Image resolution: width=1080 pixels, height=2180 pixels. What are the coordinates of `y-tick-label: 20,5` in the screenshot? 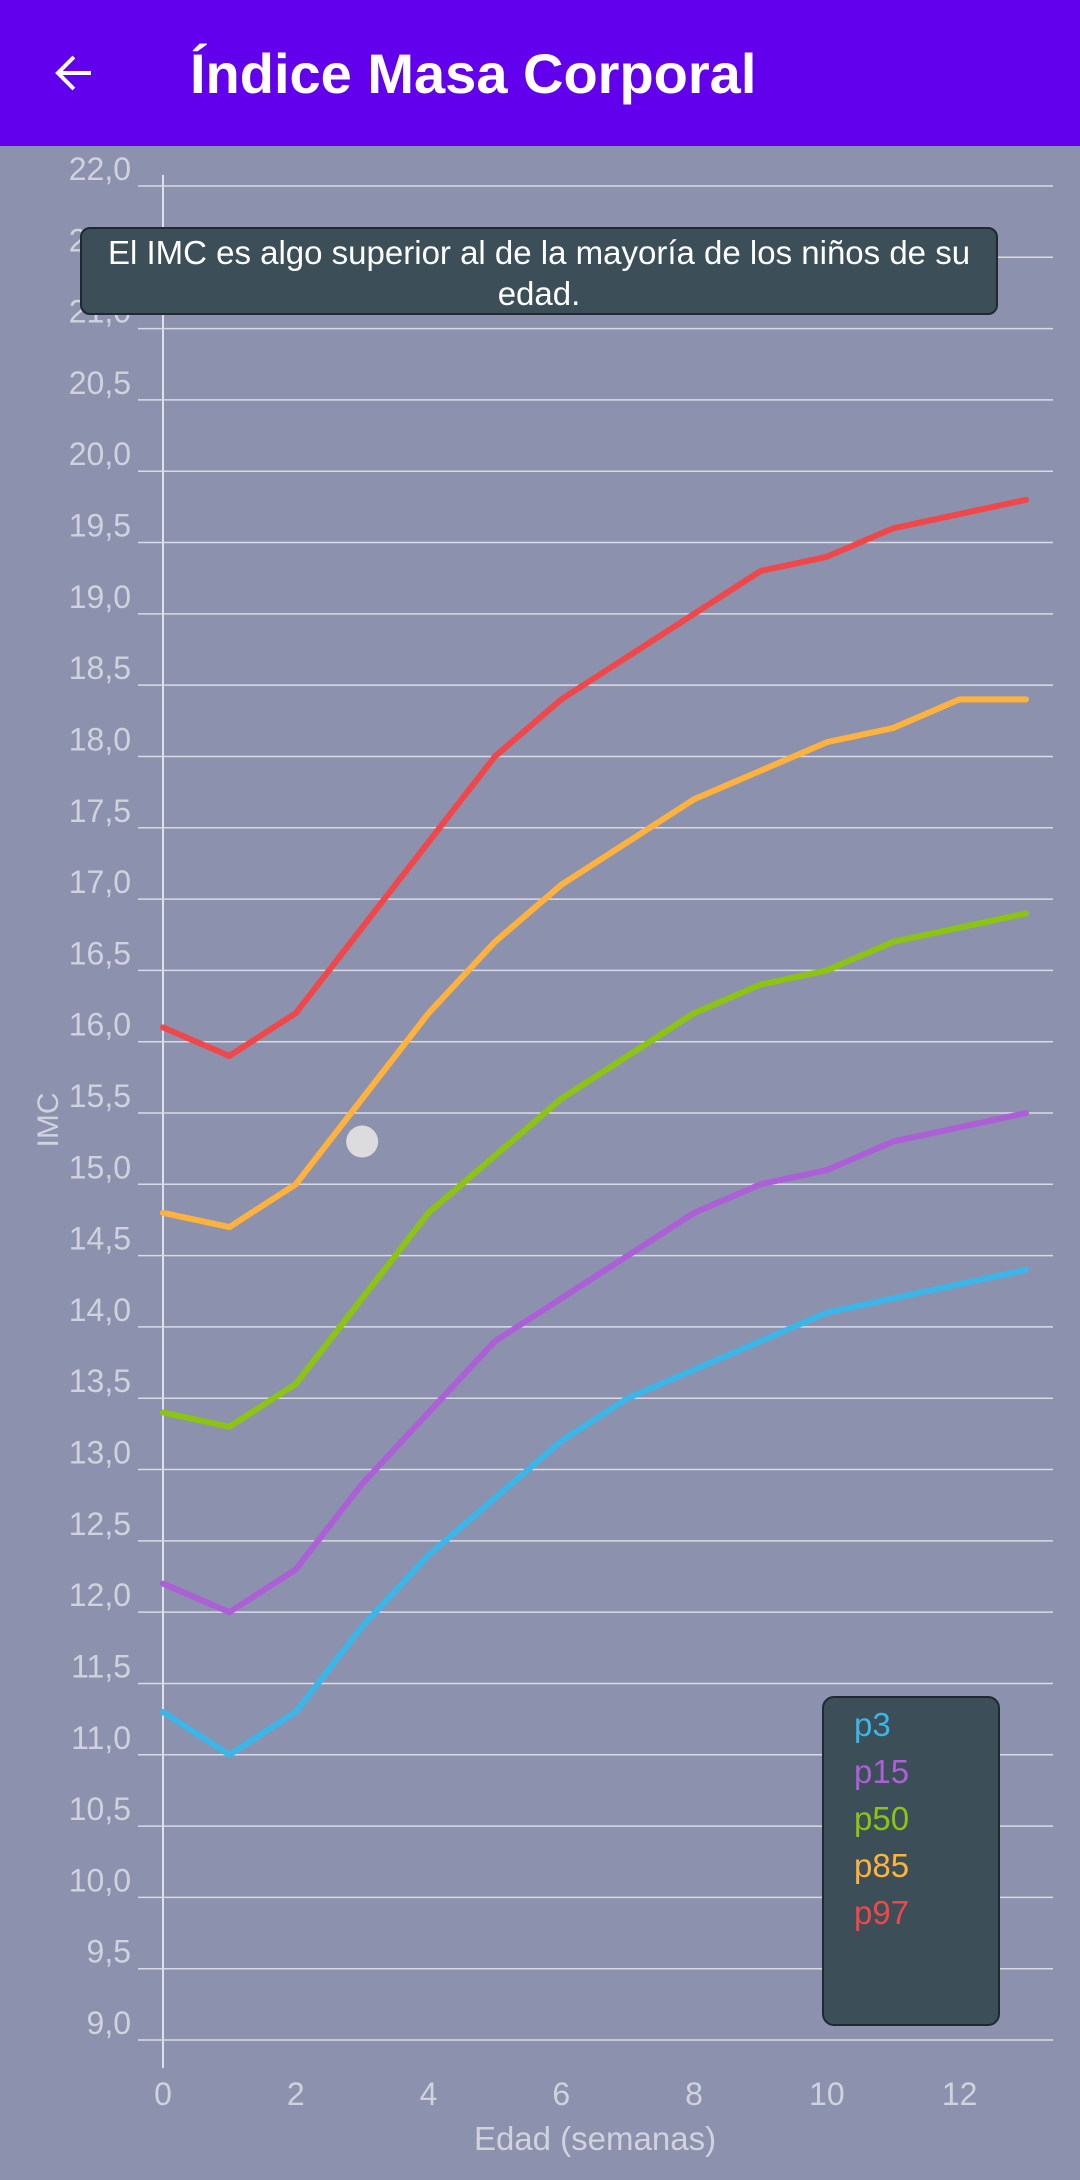 It's located at (100, 383).